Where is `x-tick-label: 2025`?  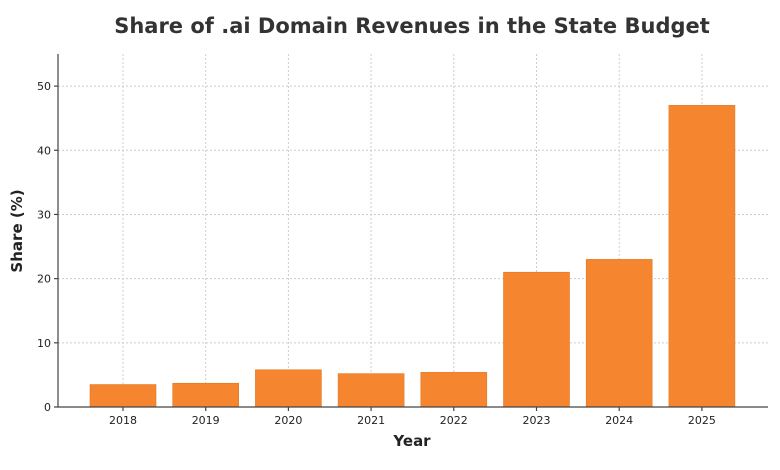 x-tick-label: 2025 is located at coordinates (702, 420).